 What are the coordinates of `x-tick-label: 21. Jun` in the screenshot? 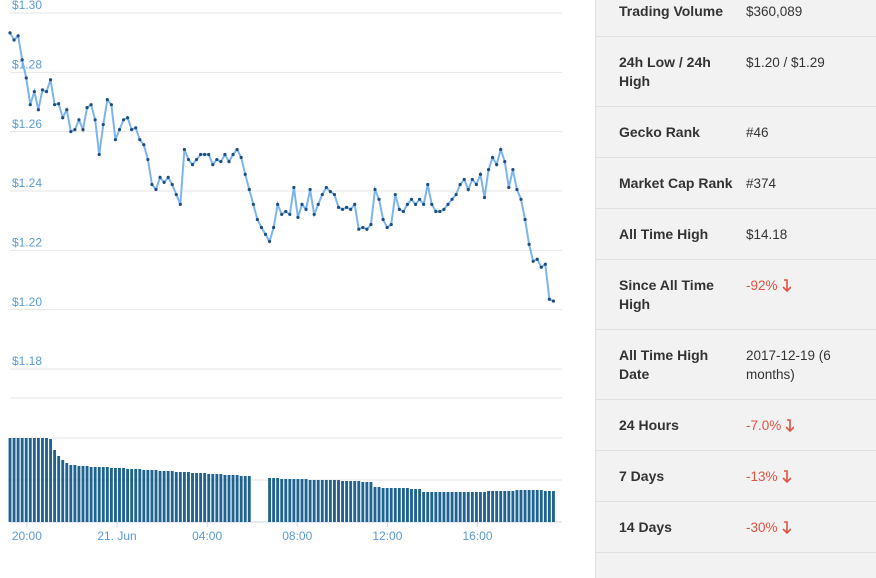 It's located at (116, 536).